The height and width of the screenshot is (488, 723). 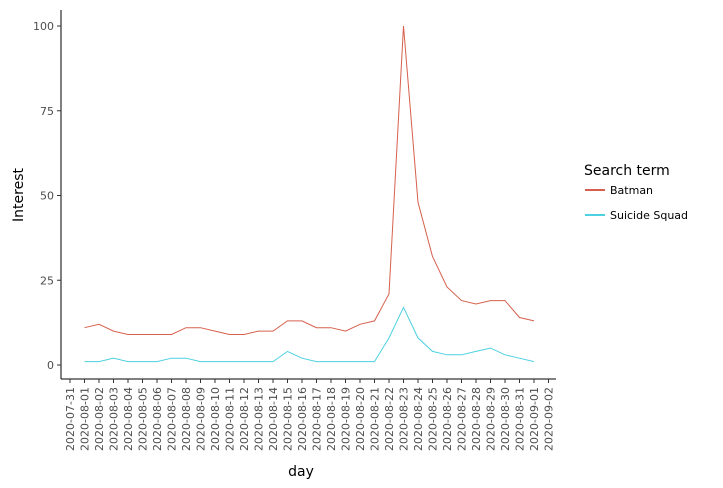 What do you see at coordinates (404, 419) in the screenshot?
I see `x-tick-label: 2020-08-23` at bounding box center [404, 419].